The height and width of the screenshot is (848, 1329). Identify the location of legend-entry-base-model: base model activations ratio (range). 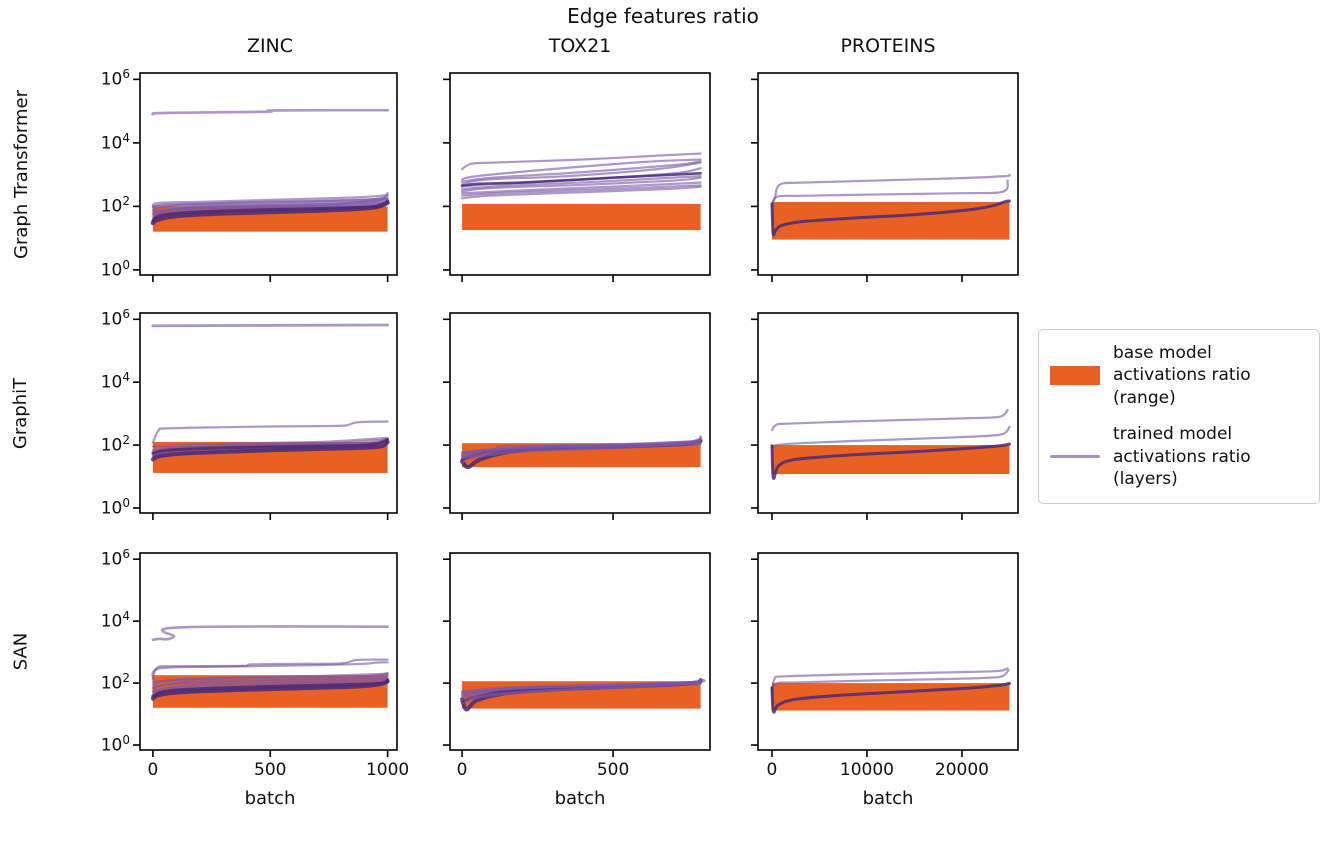
(1178, 375).